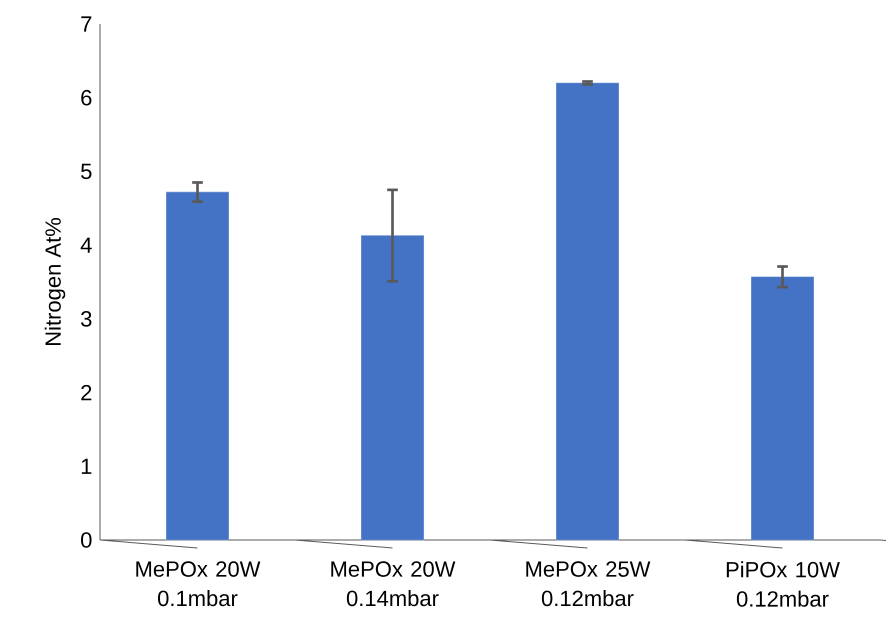 The width and height of the screenshot is (886, 633). Describe the element at coordinates (198, 583) in the screenshot. I see `x-tick-label: MePOx 20W 0.1mbar` at that location.